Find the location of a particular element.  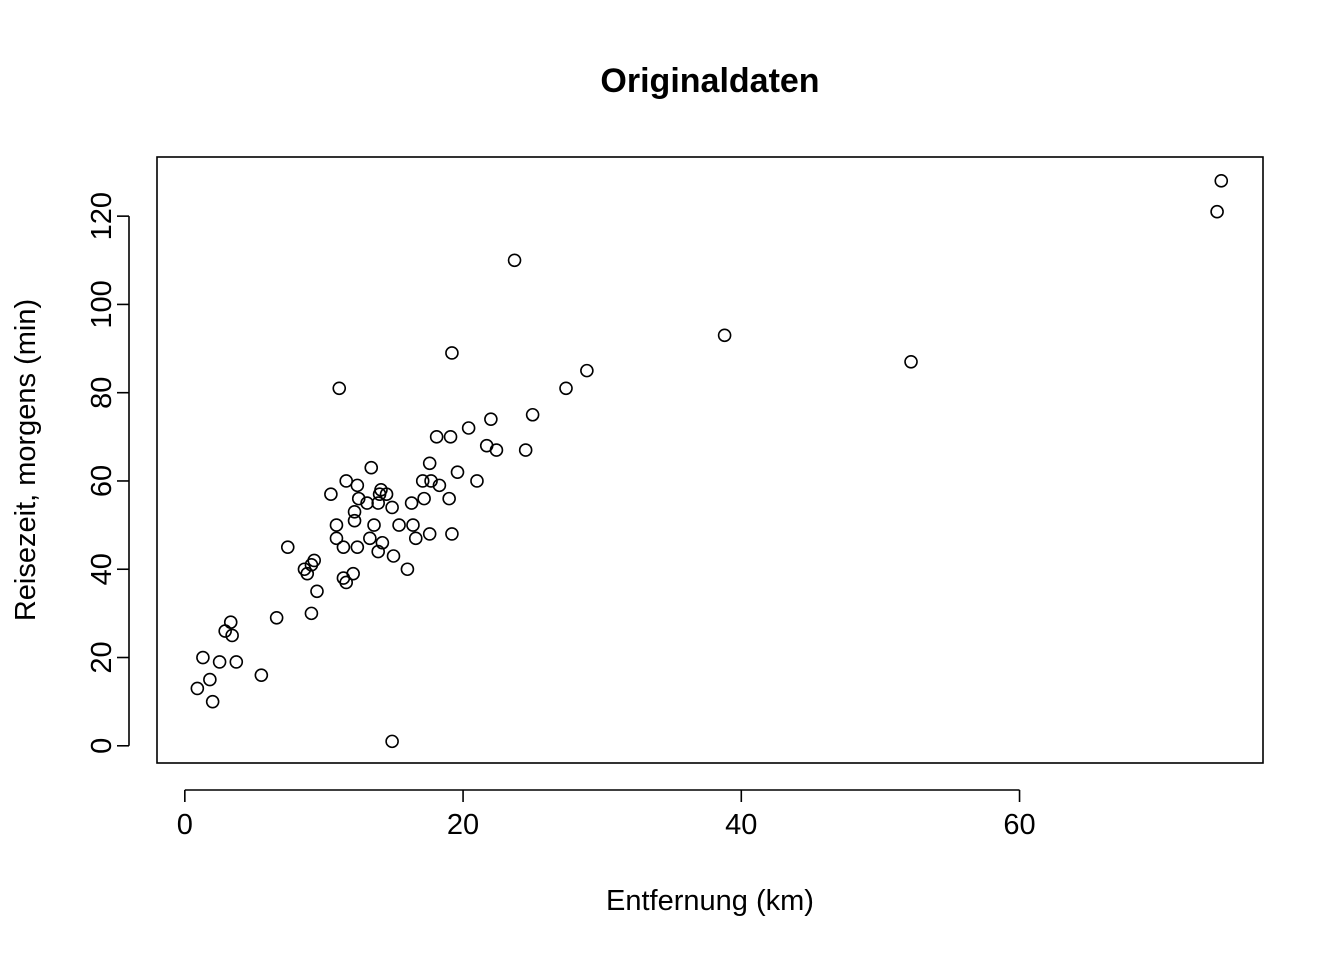

y-tick-label: 100 is located at coordinates (102, 304).